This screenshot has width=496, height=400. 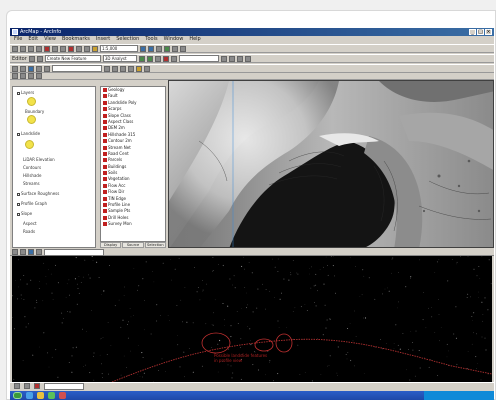 What do you see at coordinates (29, 395) in the screenshot?
I see `ie-icon` at bounding box center [29, 395].